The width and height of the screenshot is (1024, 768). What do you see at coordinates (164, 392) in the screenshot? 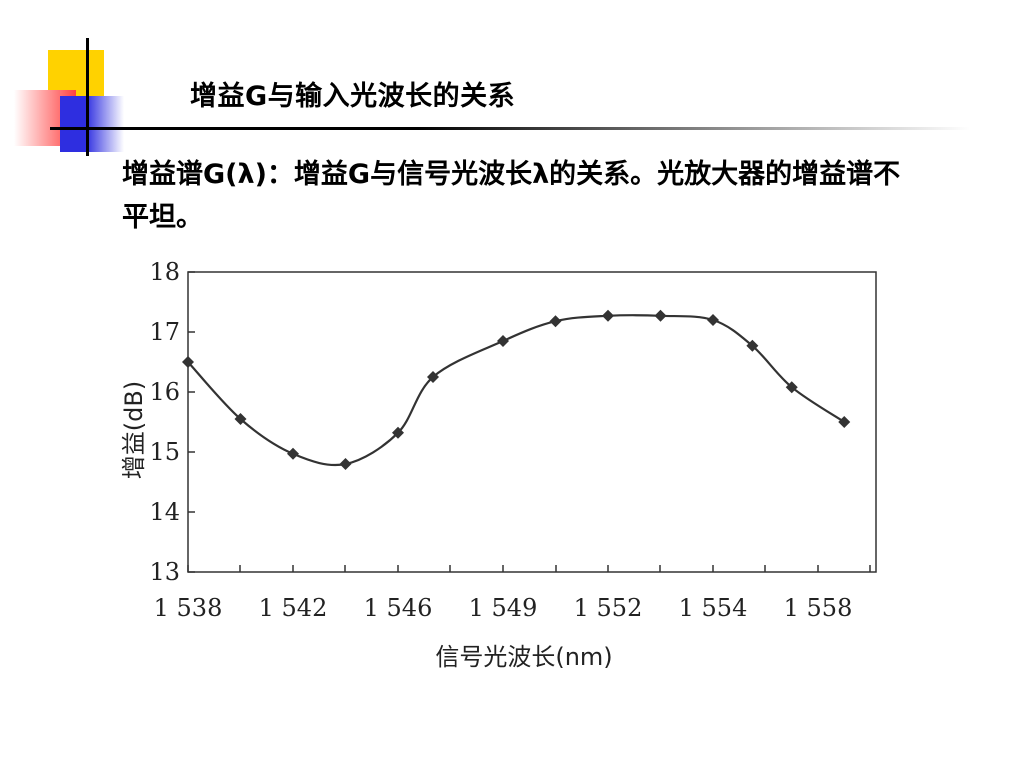
I see `y-tick-label: 16` at bounding box center [164, 392].